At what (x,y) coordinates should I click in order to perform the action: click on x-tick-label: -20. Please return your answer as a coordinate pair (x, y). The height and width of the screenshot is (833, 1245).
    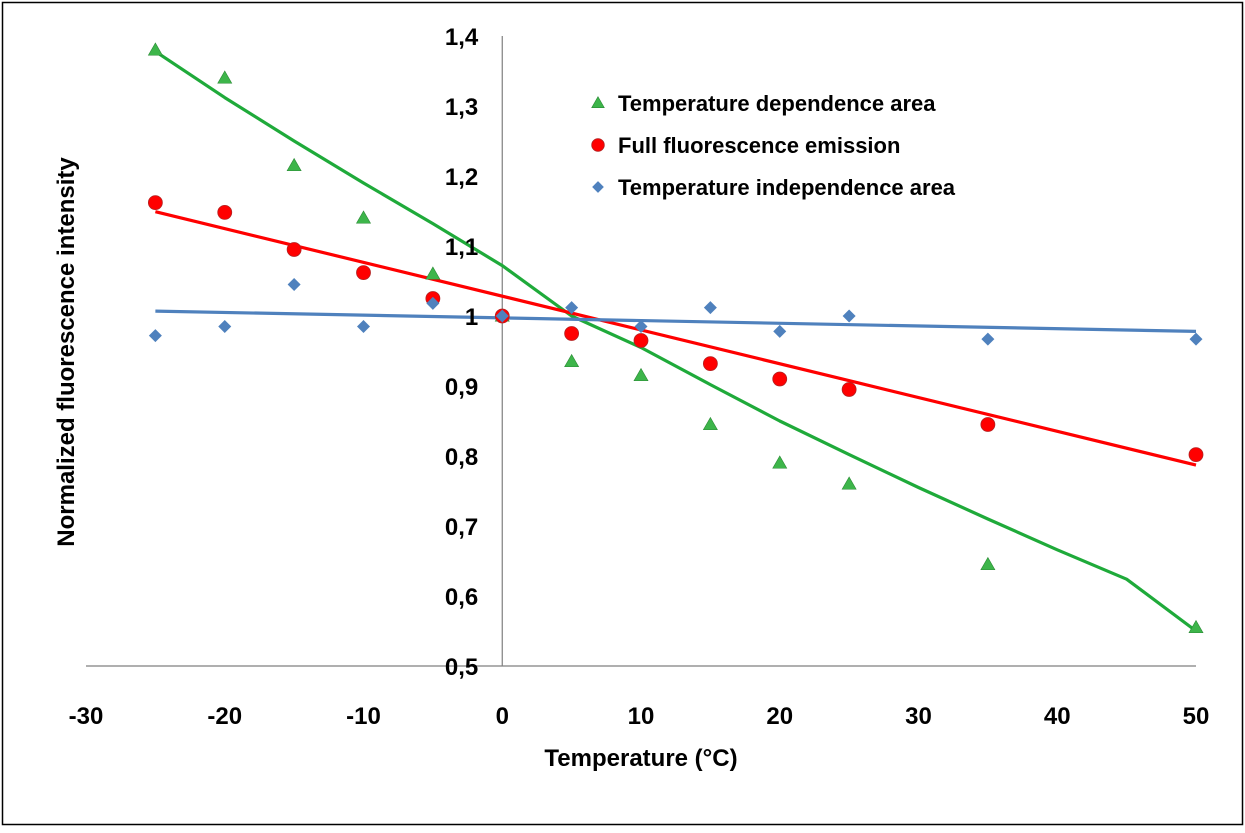
    Looking at the image, I should click on (224, 716).